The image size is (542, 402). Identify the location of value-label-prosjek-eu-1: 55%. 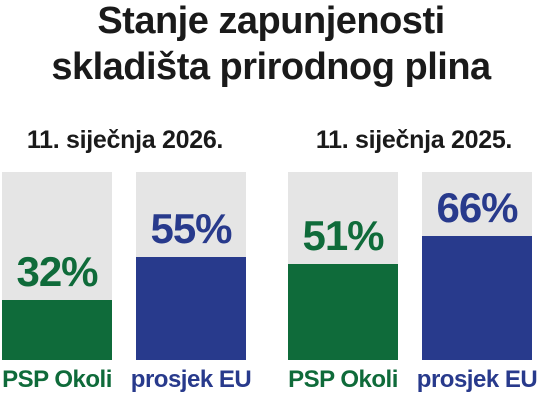
(191, 228).